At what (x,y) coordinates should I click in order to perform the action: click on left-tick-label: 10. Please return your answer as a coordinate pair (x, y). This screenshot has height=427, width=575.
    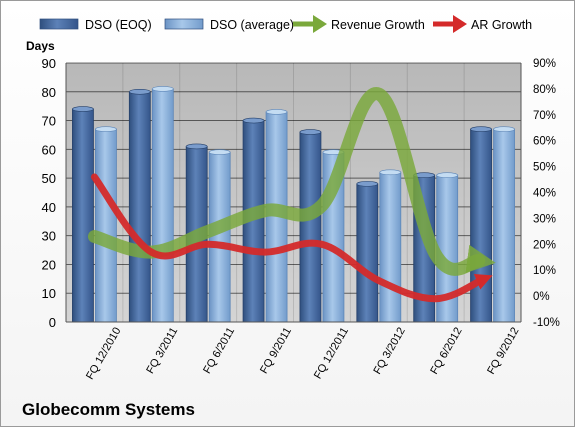
    Looking at the image, I should click on (49, 293).